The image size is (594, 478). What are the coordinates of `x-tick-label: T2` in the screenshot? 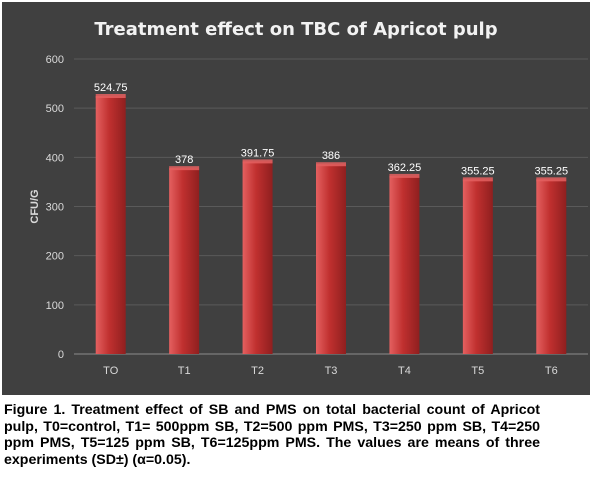 It's located at (257, 371).